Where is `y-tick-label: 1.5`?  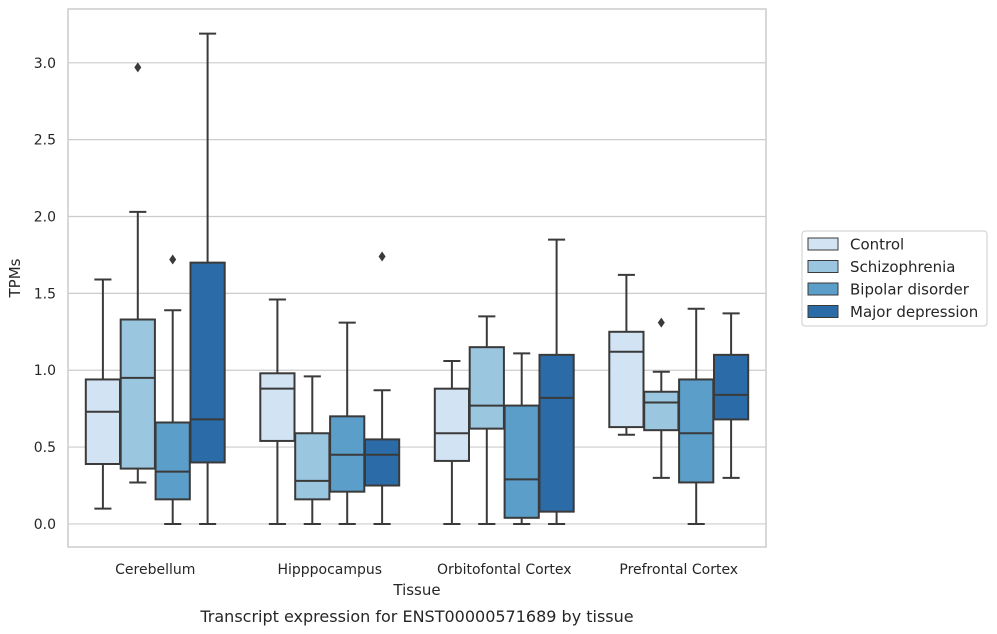 y-tick-label: 1.5 is located at coordinates (45, 294).